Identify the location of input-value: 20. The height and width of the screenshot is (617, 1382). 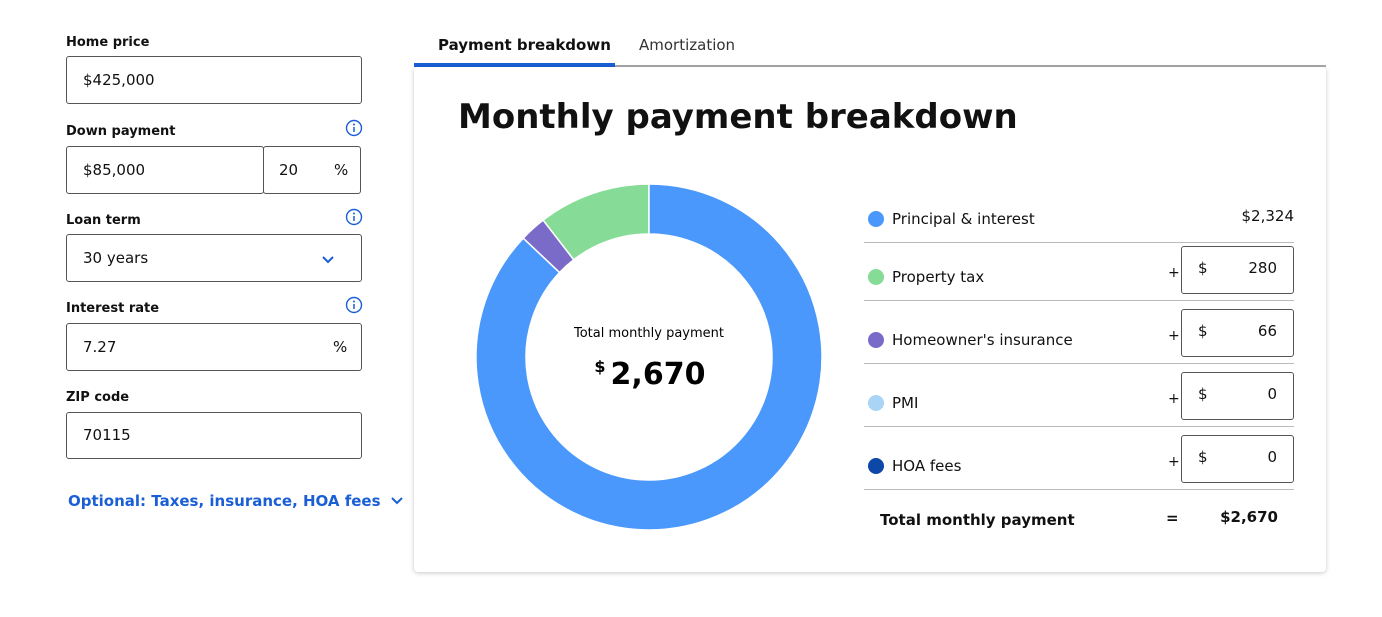
(289, 170).